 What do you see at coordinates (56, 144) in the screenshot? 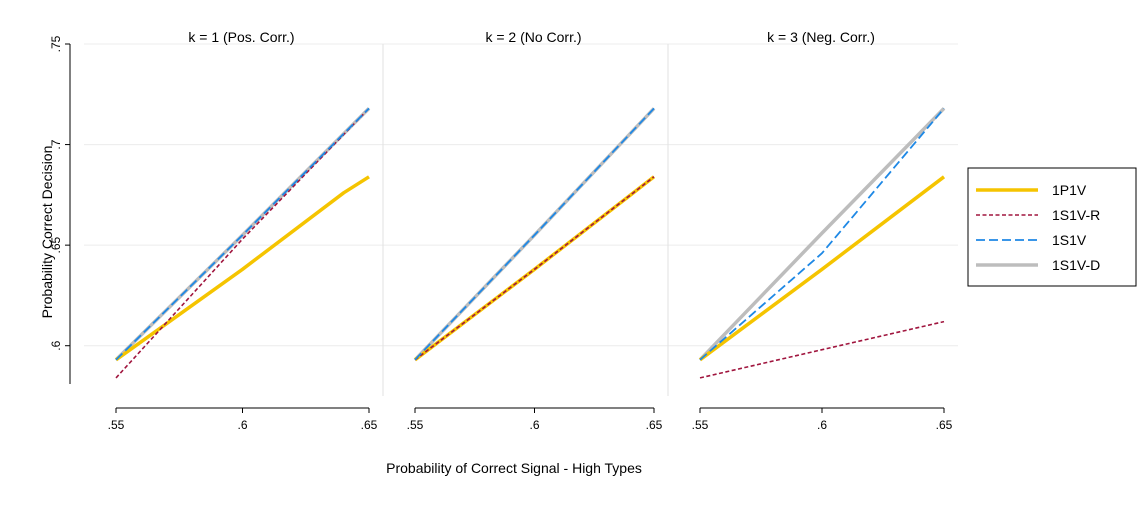
I see `y-tick-label: .7` at bounding box center [56, 144].